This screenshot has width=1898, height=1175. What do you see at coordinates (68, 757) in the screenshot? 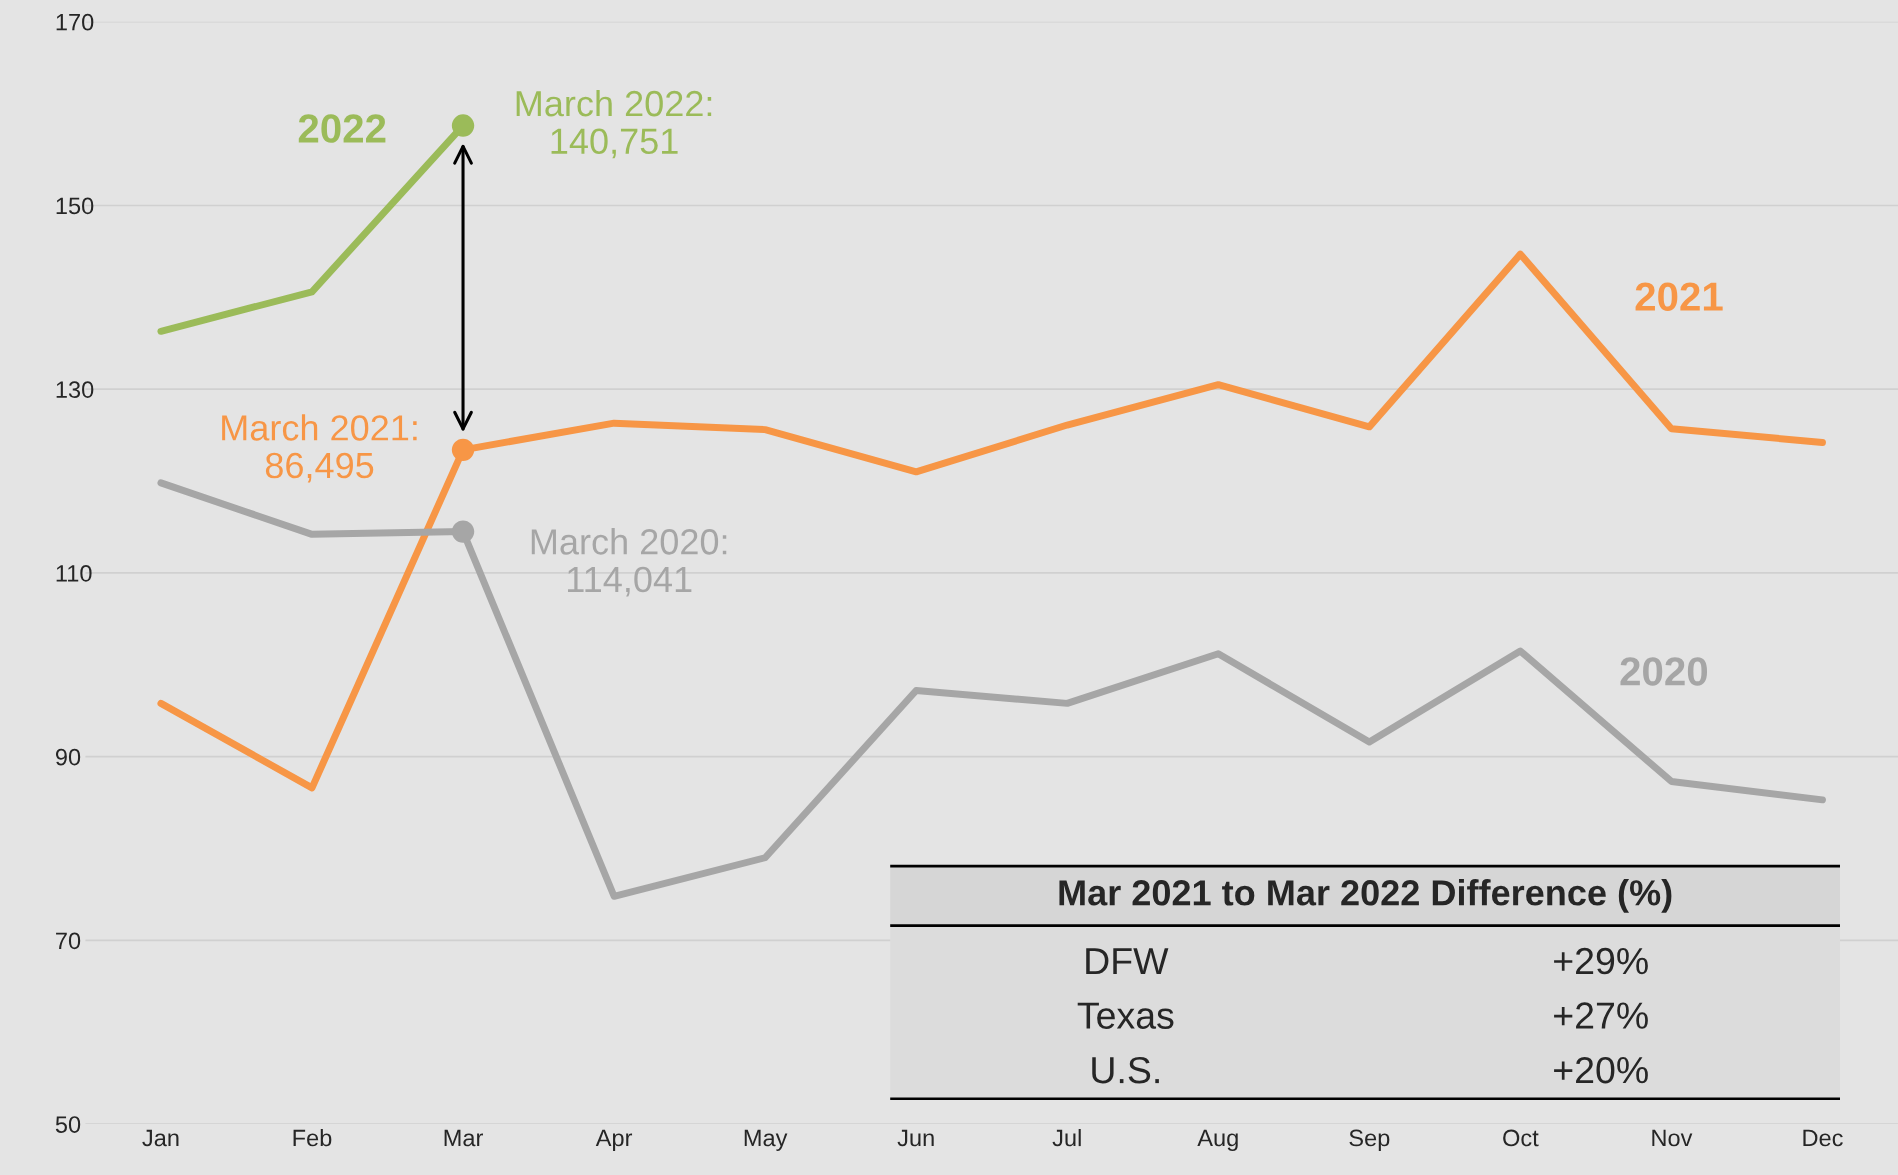
I see `y-tick-label: 90` at bounding box center [68, 757].